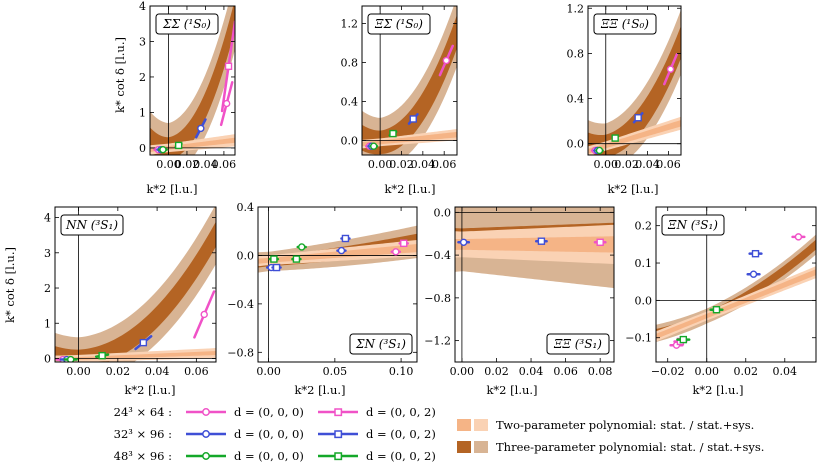 This screenshot has width=831, height=472. What do you see at coordinates (143, 434) in the screenshot?
I see `legend-volume-32: 32³ × 96 :` at bounding box center [143, 434].